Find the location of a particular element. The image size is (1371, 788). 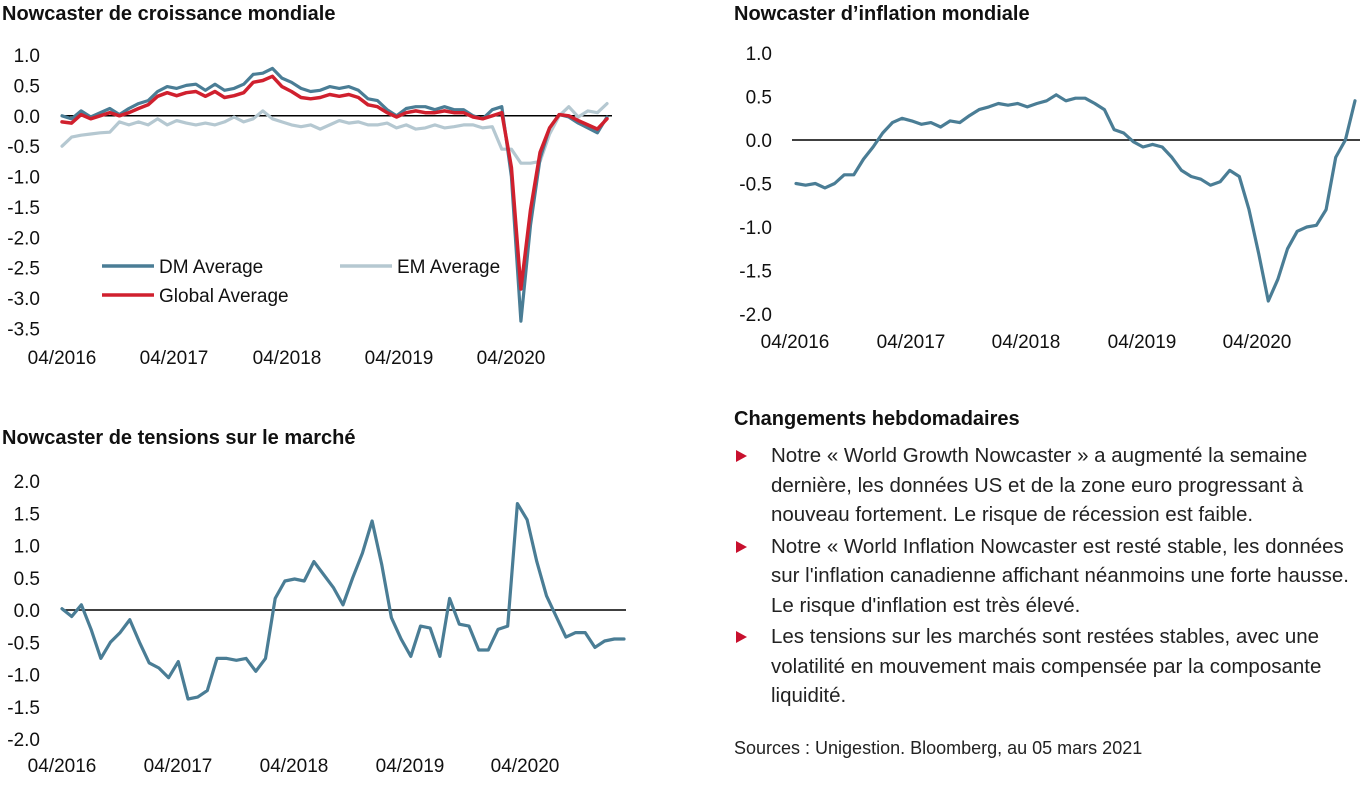

stress-chart-title: Nowcaster de tensions sur le marché is located at coordinates (179, 438).